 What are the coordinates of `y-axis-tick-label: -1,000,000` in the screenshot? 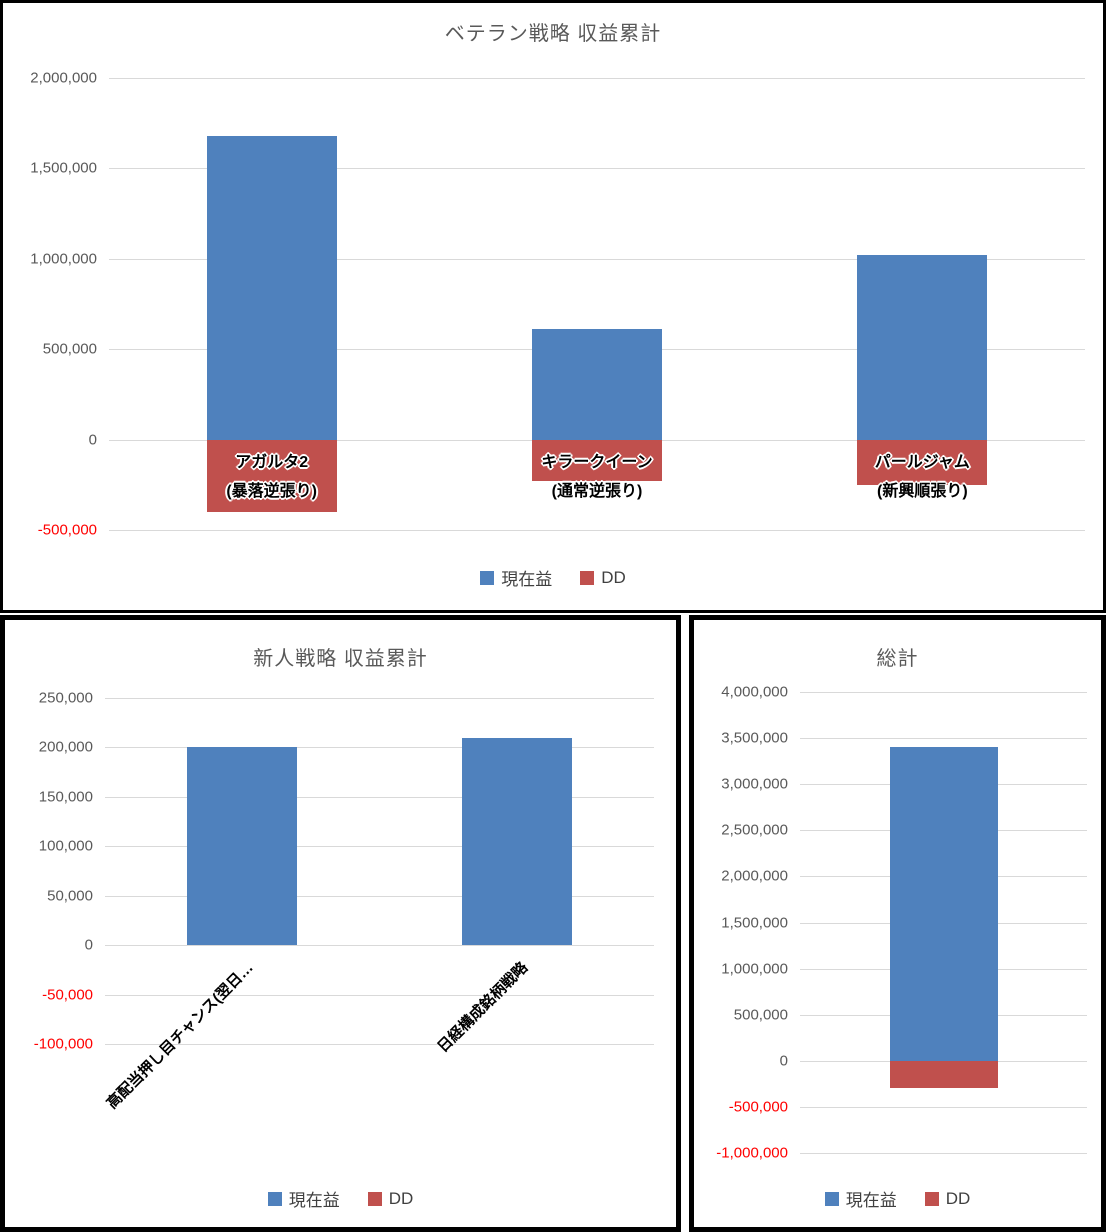 It's located at (752, 1153).